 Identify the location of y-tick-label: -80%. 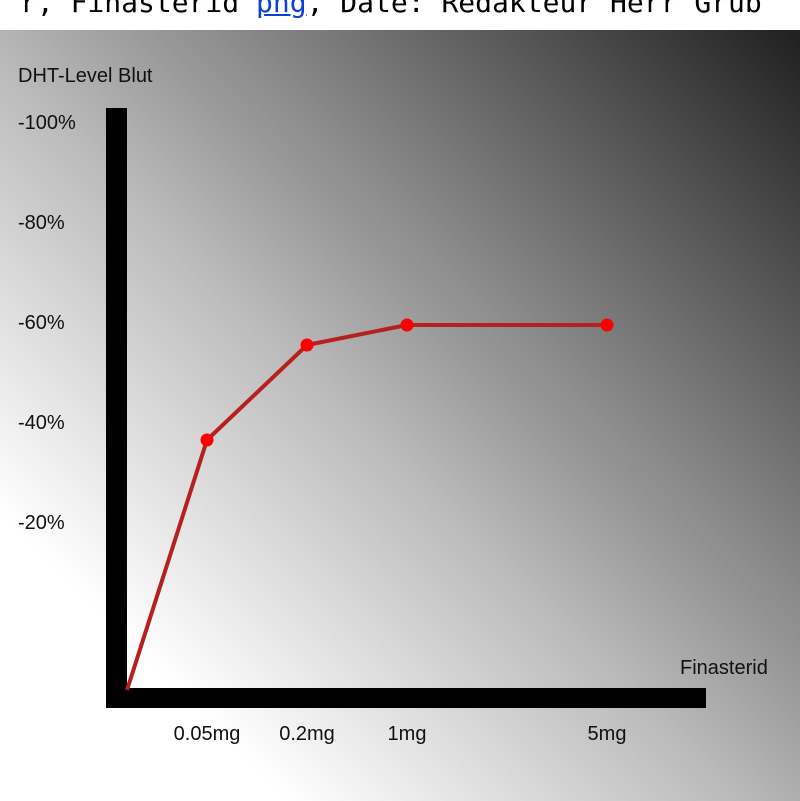
(41, 223).